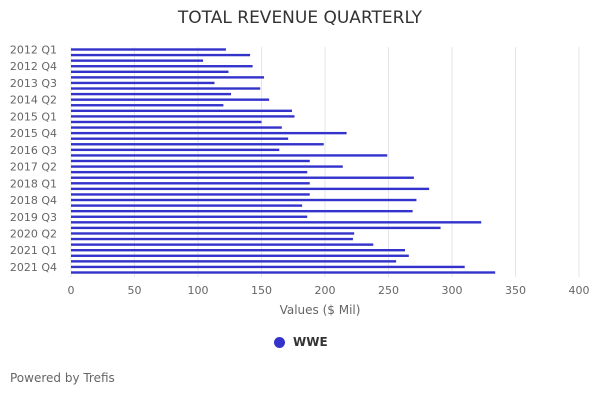 Image resolution: width=600 pixels, height=400 pixels. I want to click on y-tick-label: 2014 Q2, so click(33, 100).